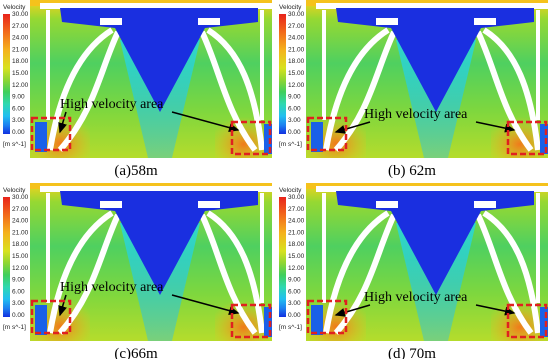 This screenshot has width=550, height=359. I want to click on caption: (d) 70m, so click(412, 352).